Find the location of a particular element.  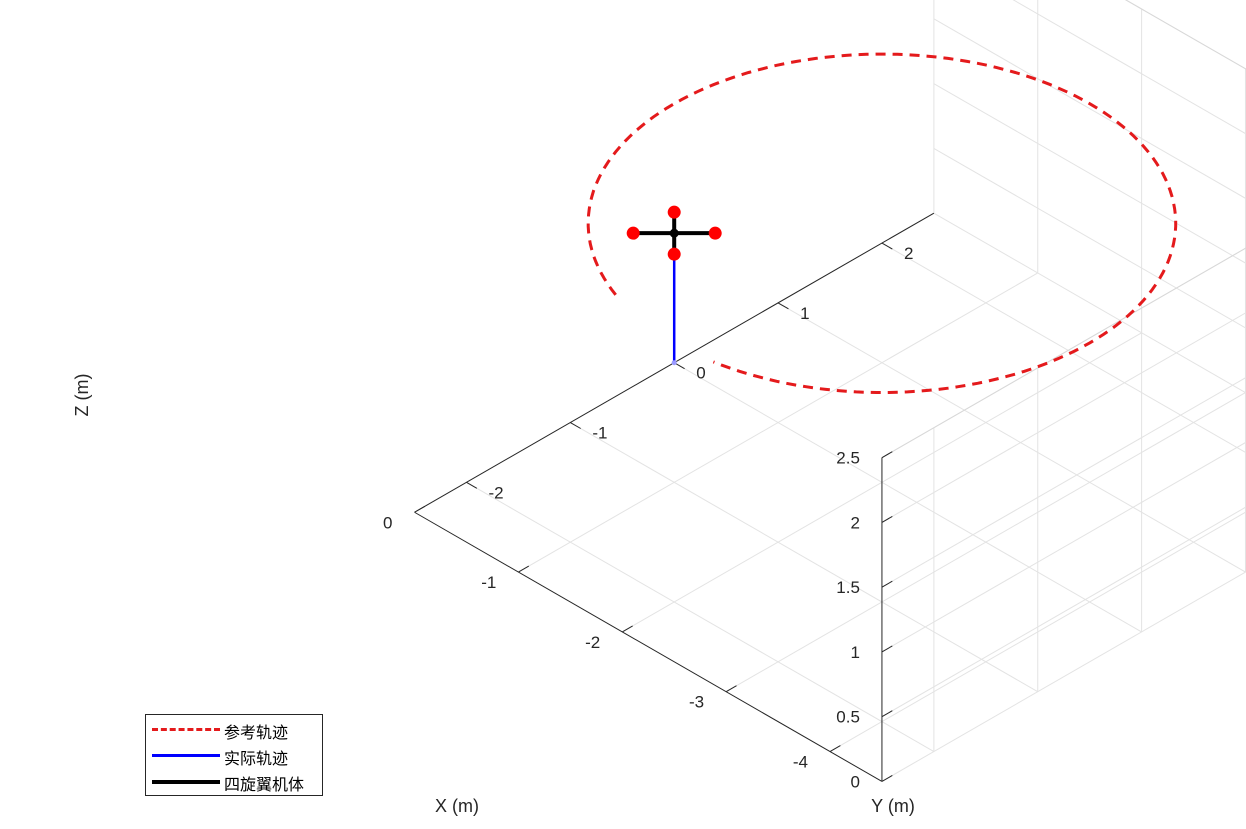

legend-swatch-actual is located at coordinates (186, 755).